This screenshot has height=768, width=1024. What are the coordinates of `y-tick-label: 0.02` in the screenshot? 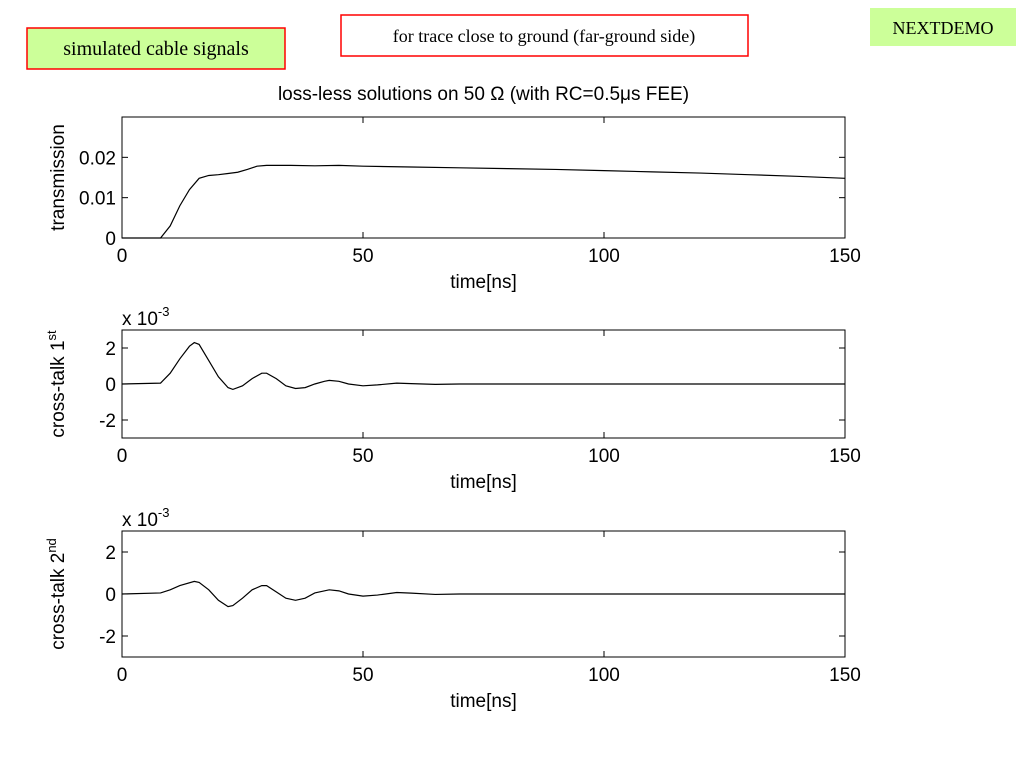 It's located at (97, 158).